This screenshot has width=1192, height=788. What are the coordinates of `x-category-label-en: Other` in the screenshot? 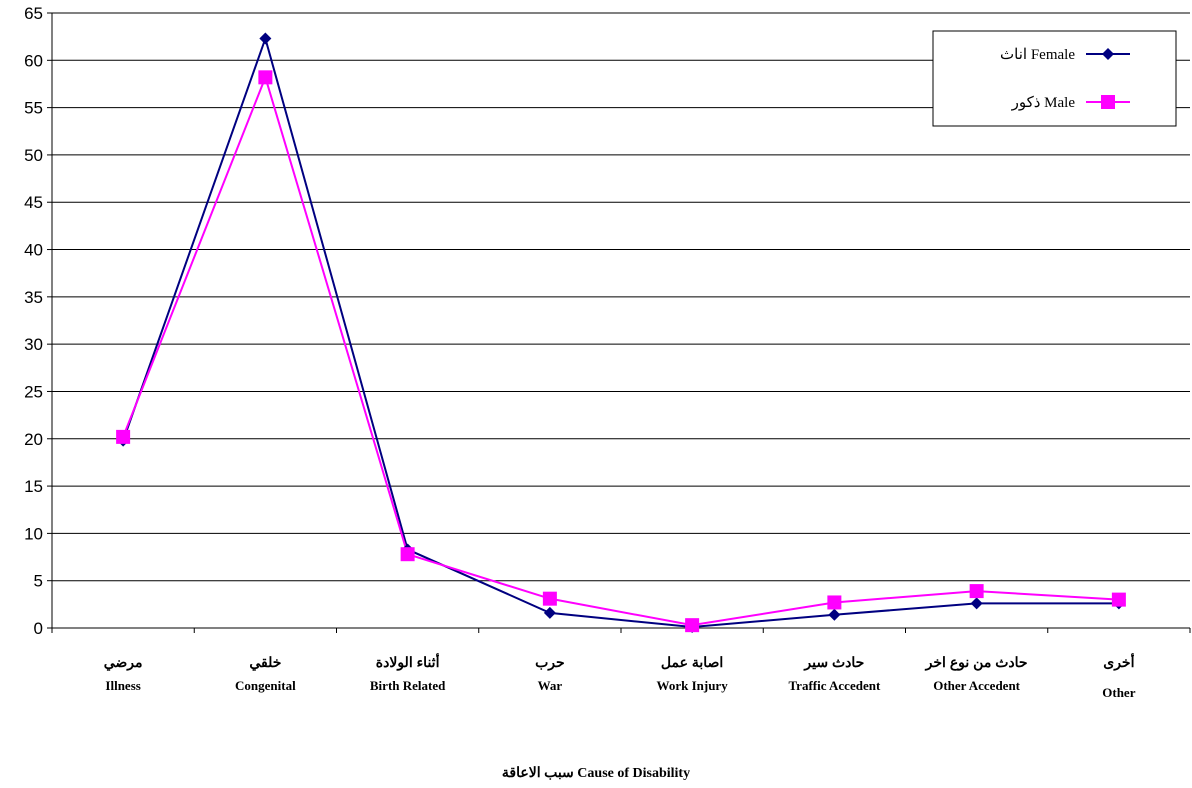 It's located at (1118, 692).